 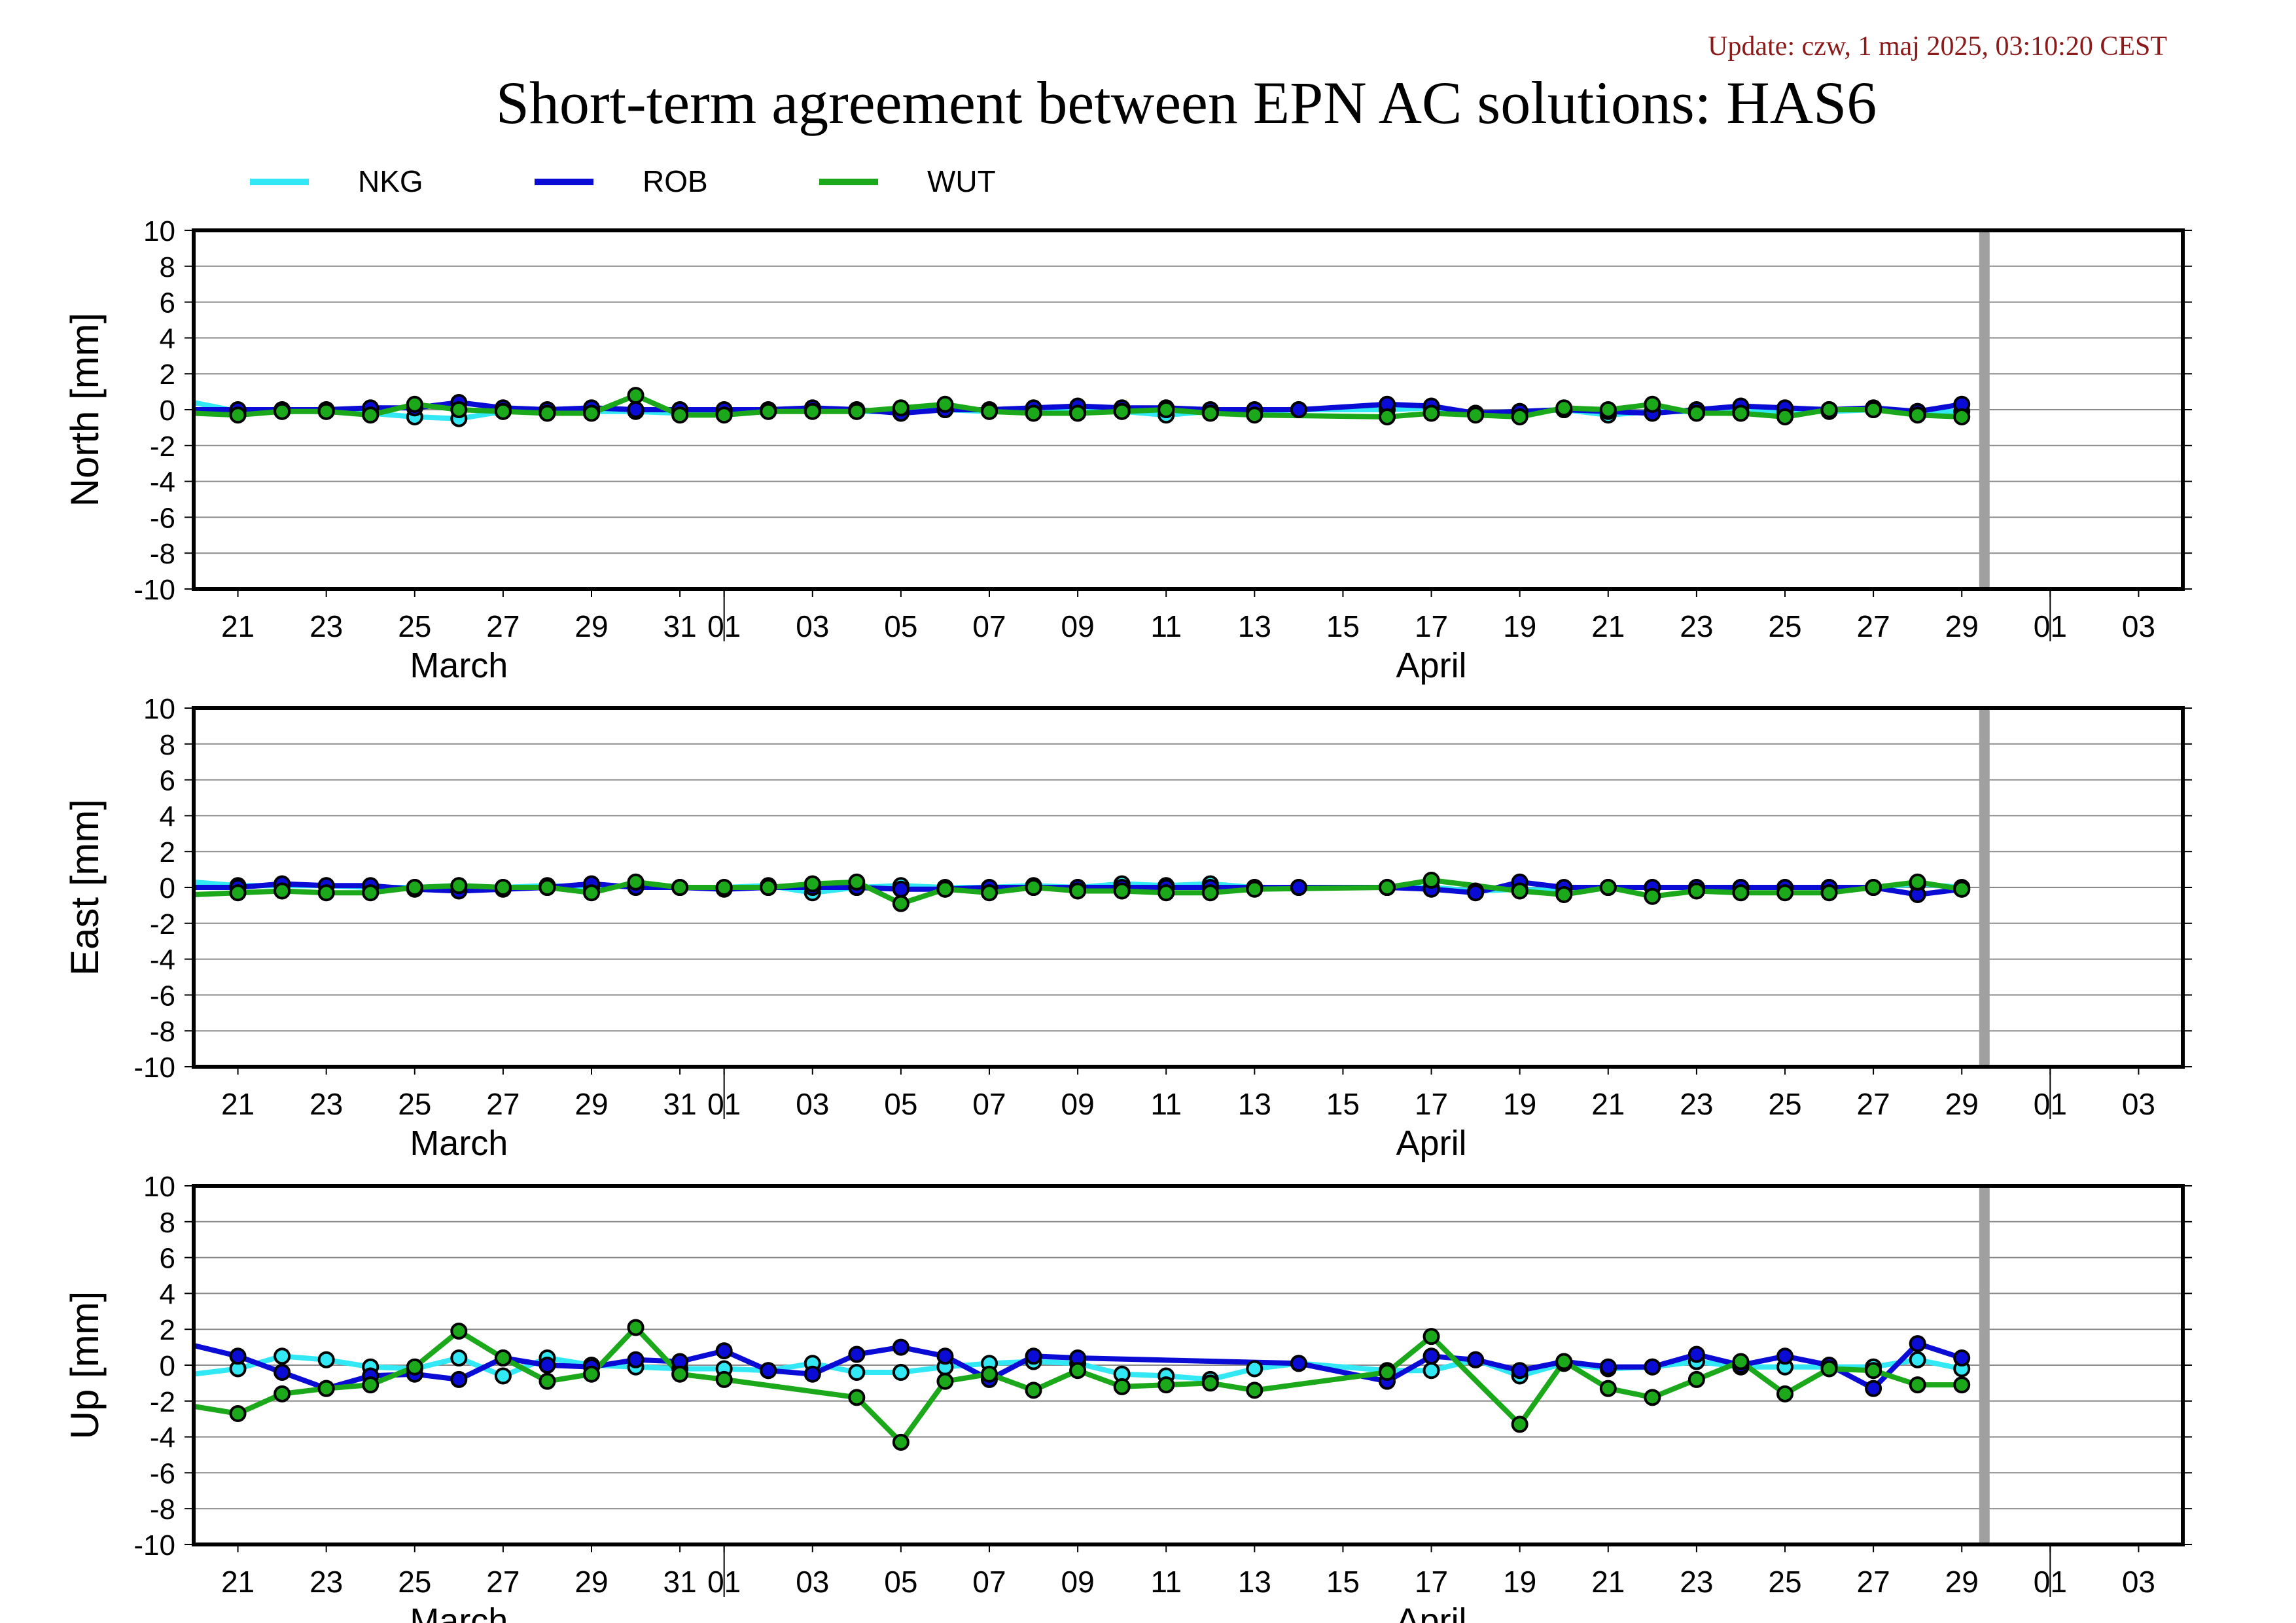 What do you see at coordinates (1985, 1365) in the screenshot?
I see `today-marker` at bounding box center [1985, 1365].